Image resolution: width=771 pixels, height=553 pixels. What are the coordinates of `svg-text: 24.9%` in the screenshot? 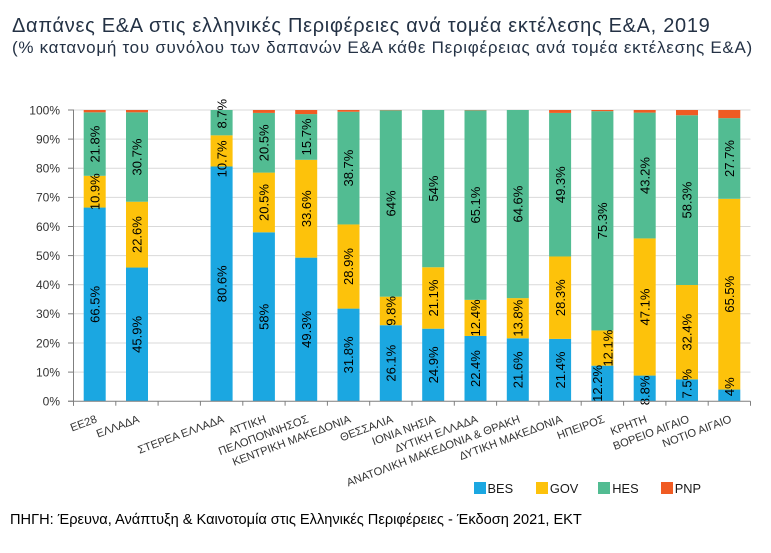 It's located at (433, 364).